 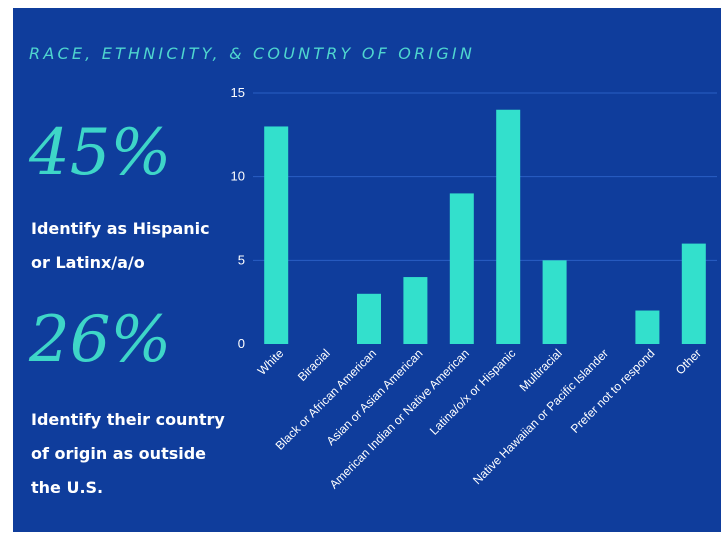 What do you see at coordinates (67, 487) in the screenshot?
I see `country-origin-stat-line-3: the U.S.` at bounding box center [67, 487].